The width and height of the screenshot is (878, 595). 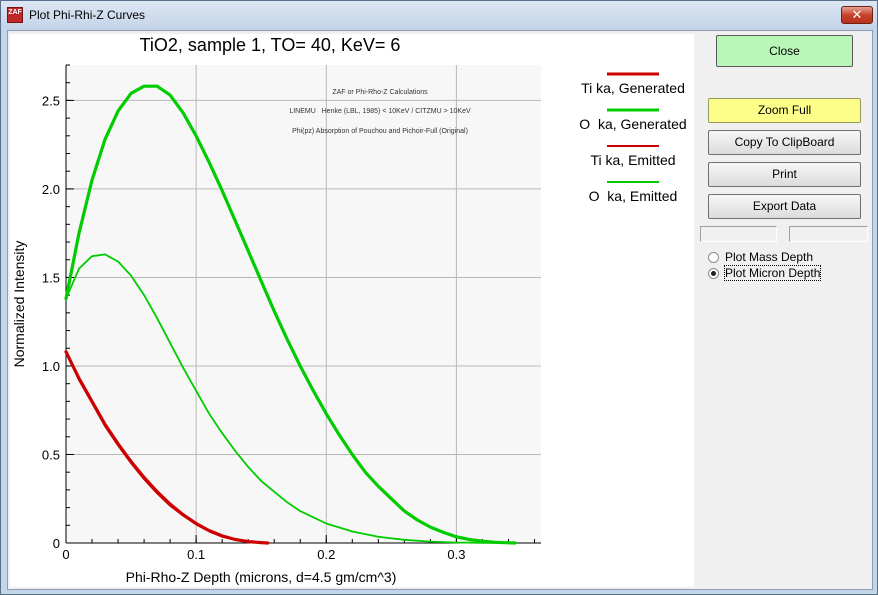 I want to click on x-tick-label: 0.1, so click(x=196, y=554).